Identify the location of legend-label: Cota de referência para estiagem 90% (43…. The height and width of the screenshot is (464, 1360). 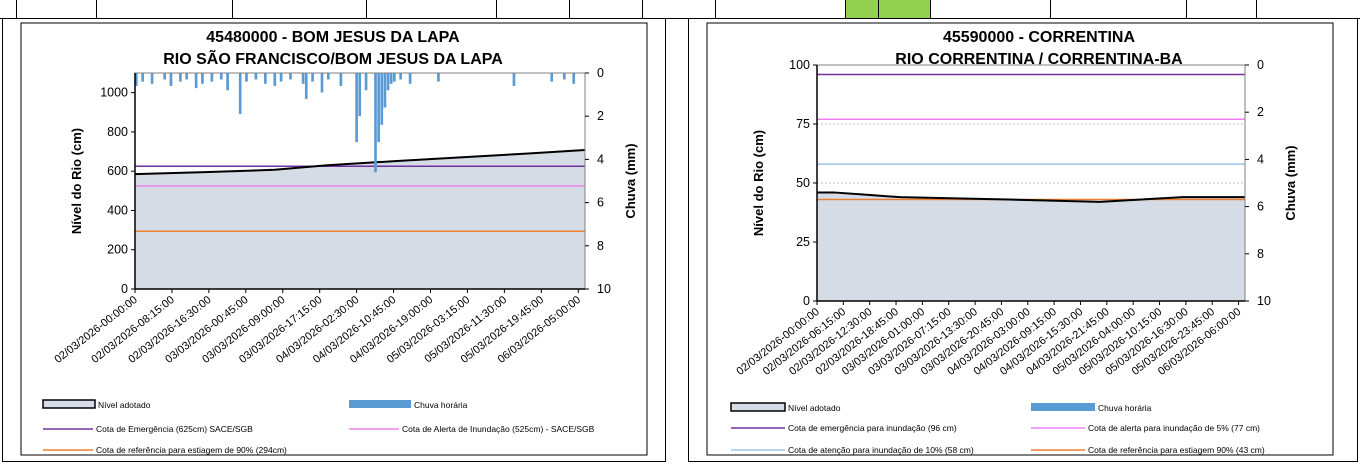
(1176, 450).